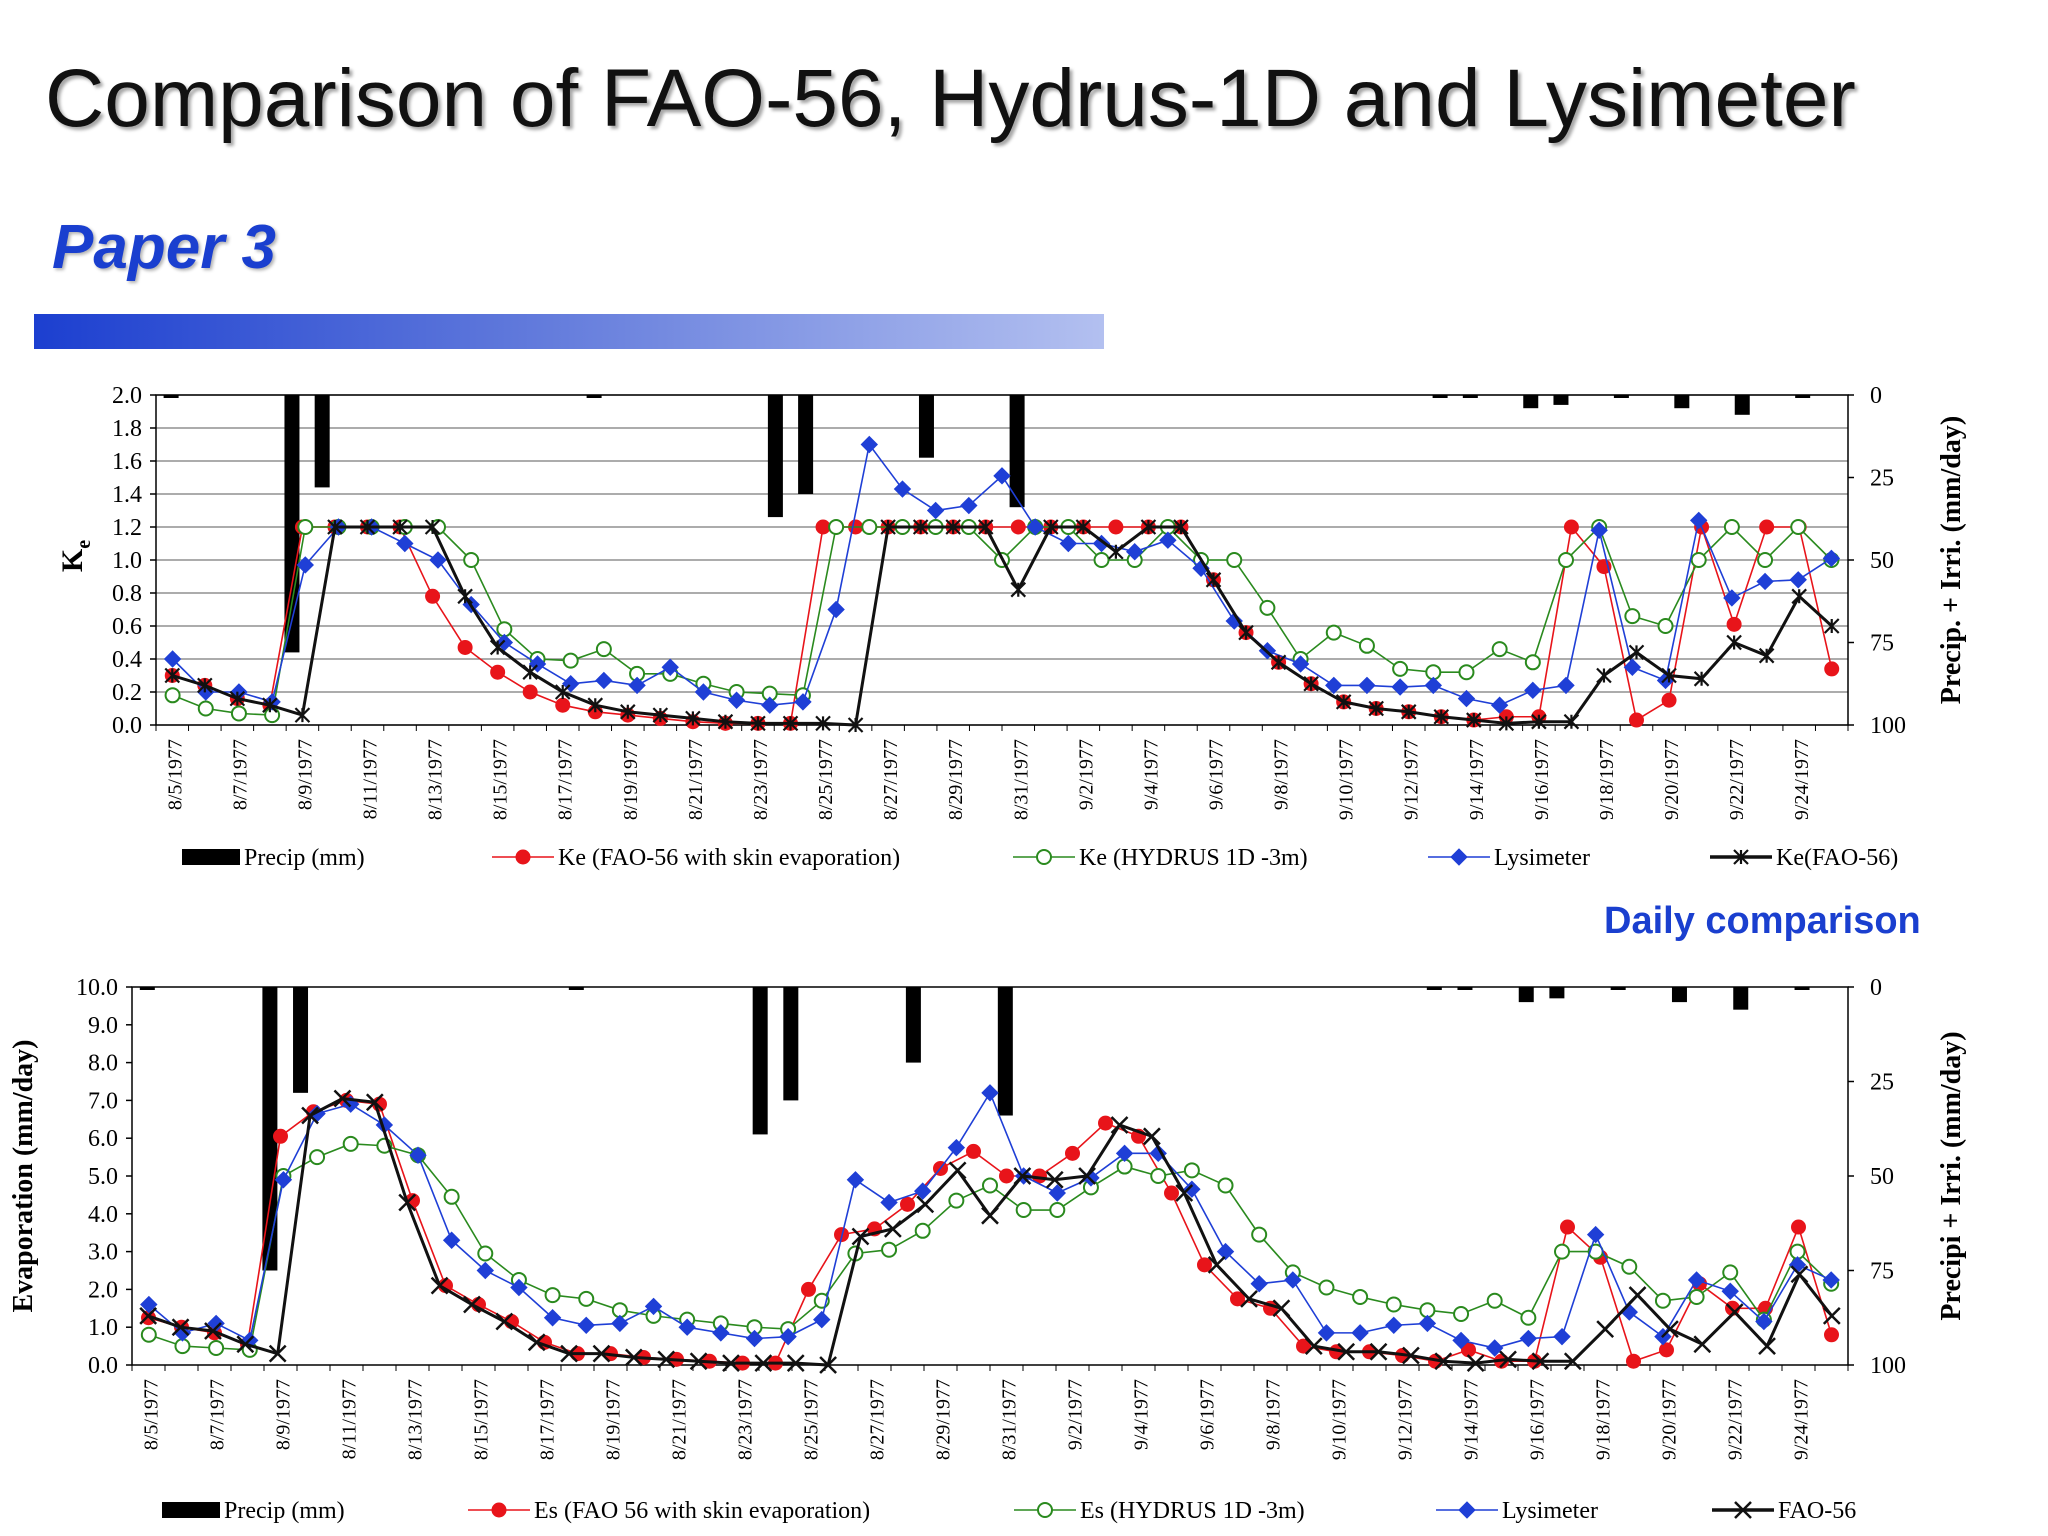 This screenshot has width=2048, height=1536. I want to click on x-tick-label: 9/18/1977, so click(1604, 1419).